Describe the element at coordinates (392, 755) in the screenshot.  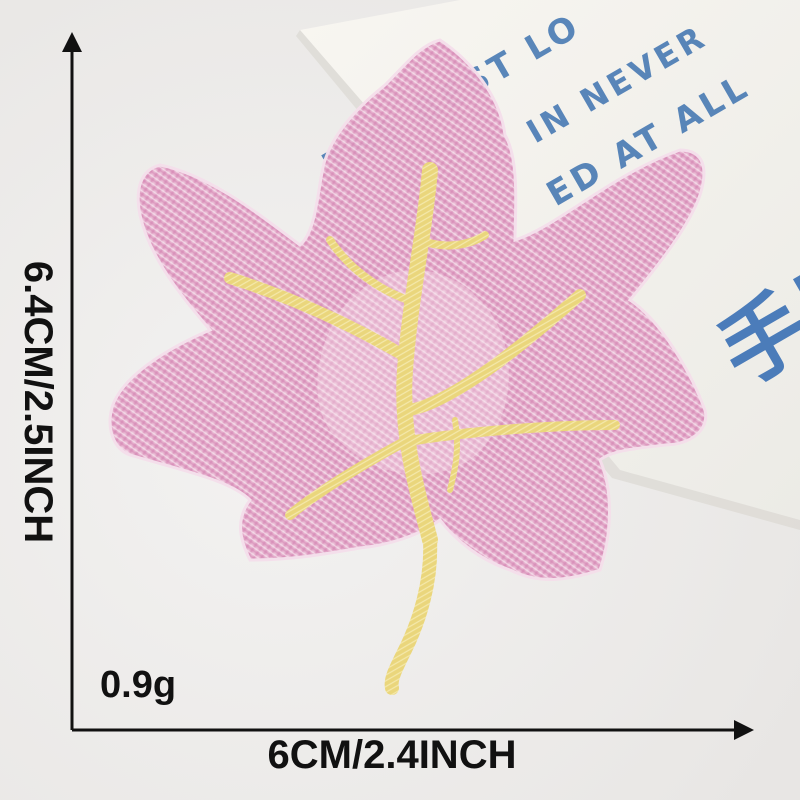
I see `width-measurement-label: 6CM/2.4INCH` at that location.